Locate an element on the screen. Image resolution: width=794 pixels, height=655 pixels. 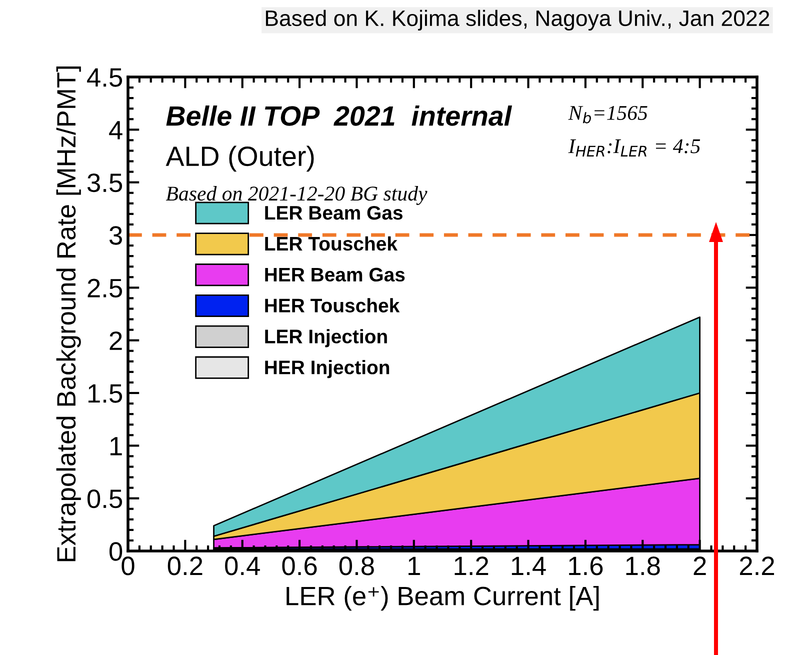
y-tick-label: 0 is located at coordinates (115, 551).